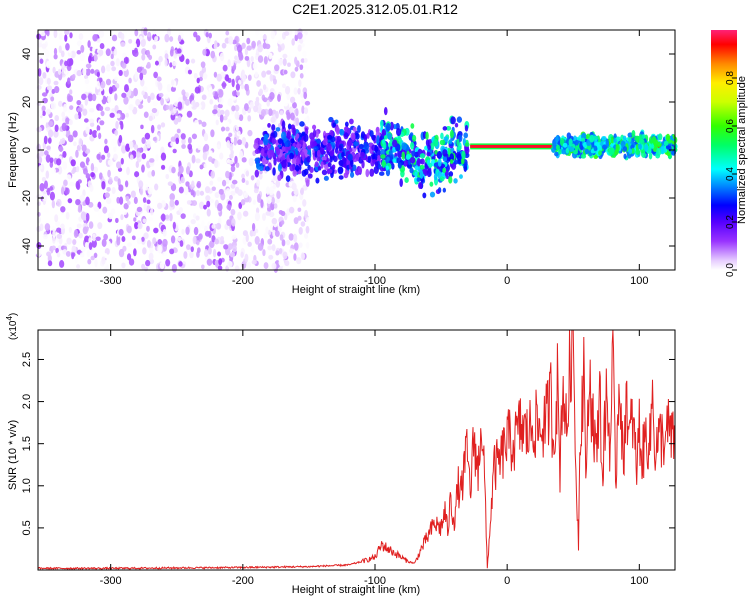 Image resolution: width=750 pixels, height=600 pixels. Describe the element at coordinates (13, 455) in the screenshot. I see `snr-y-label: SNR (10 * v/v)` at that location.